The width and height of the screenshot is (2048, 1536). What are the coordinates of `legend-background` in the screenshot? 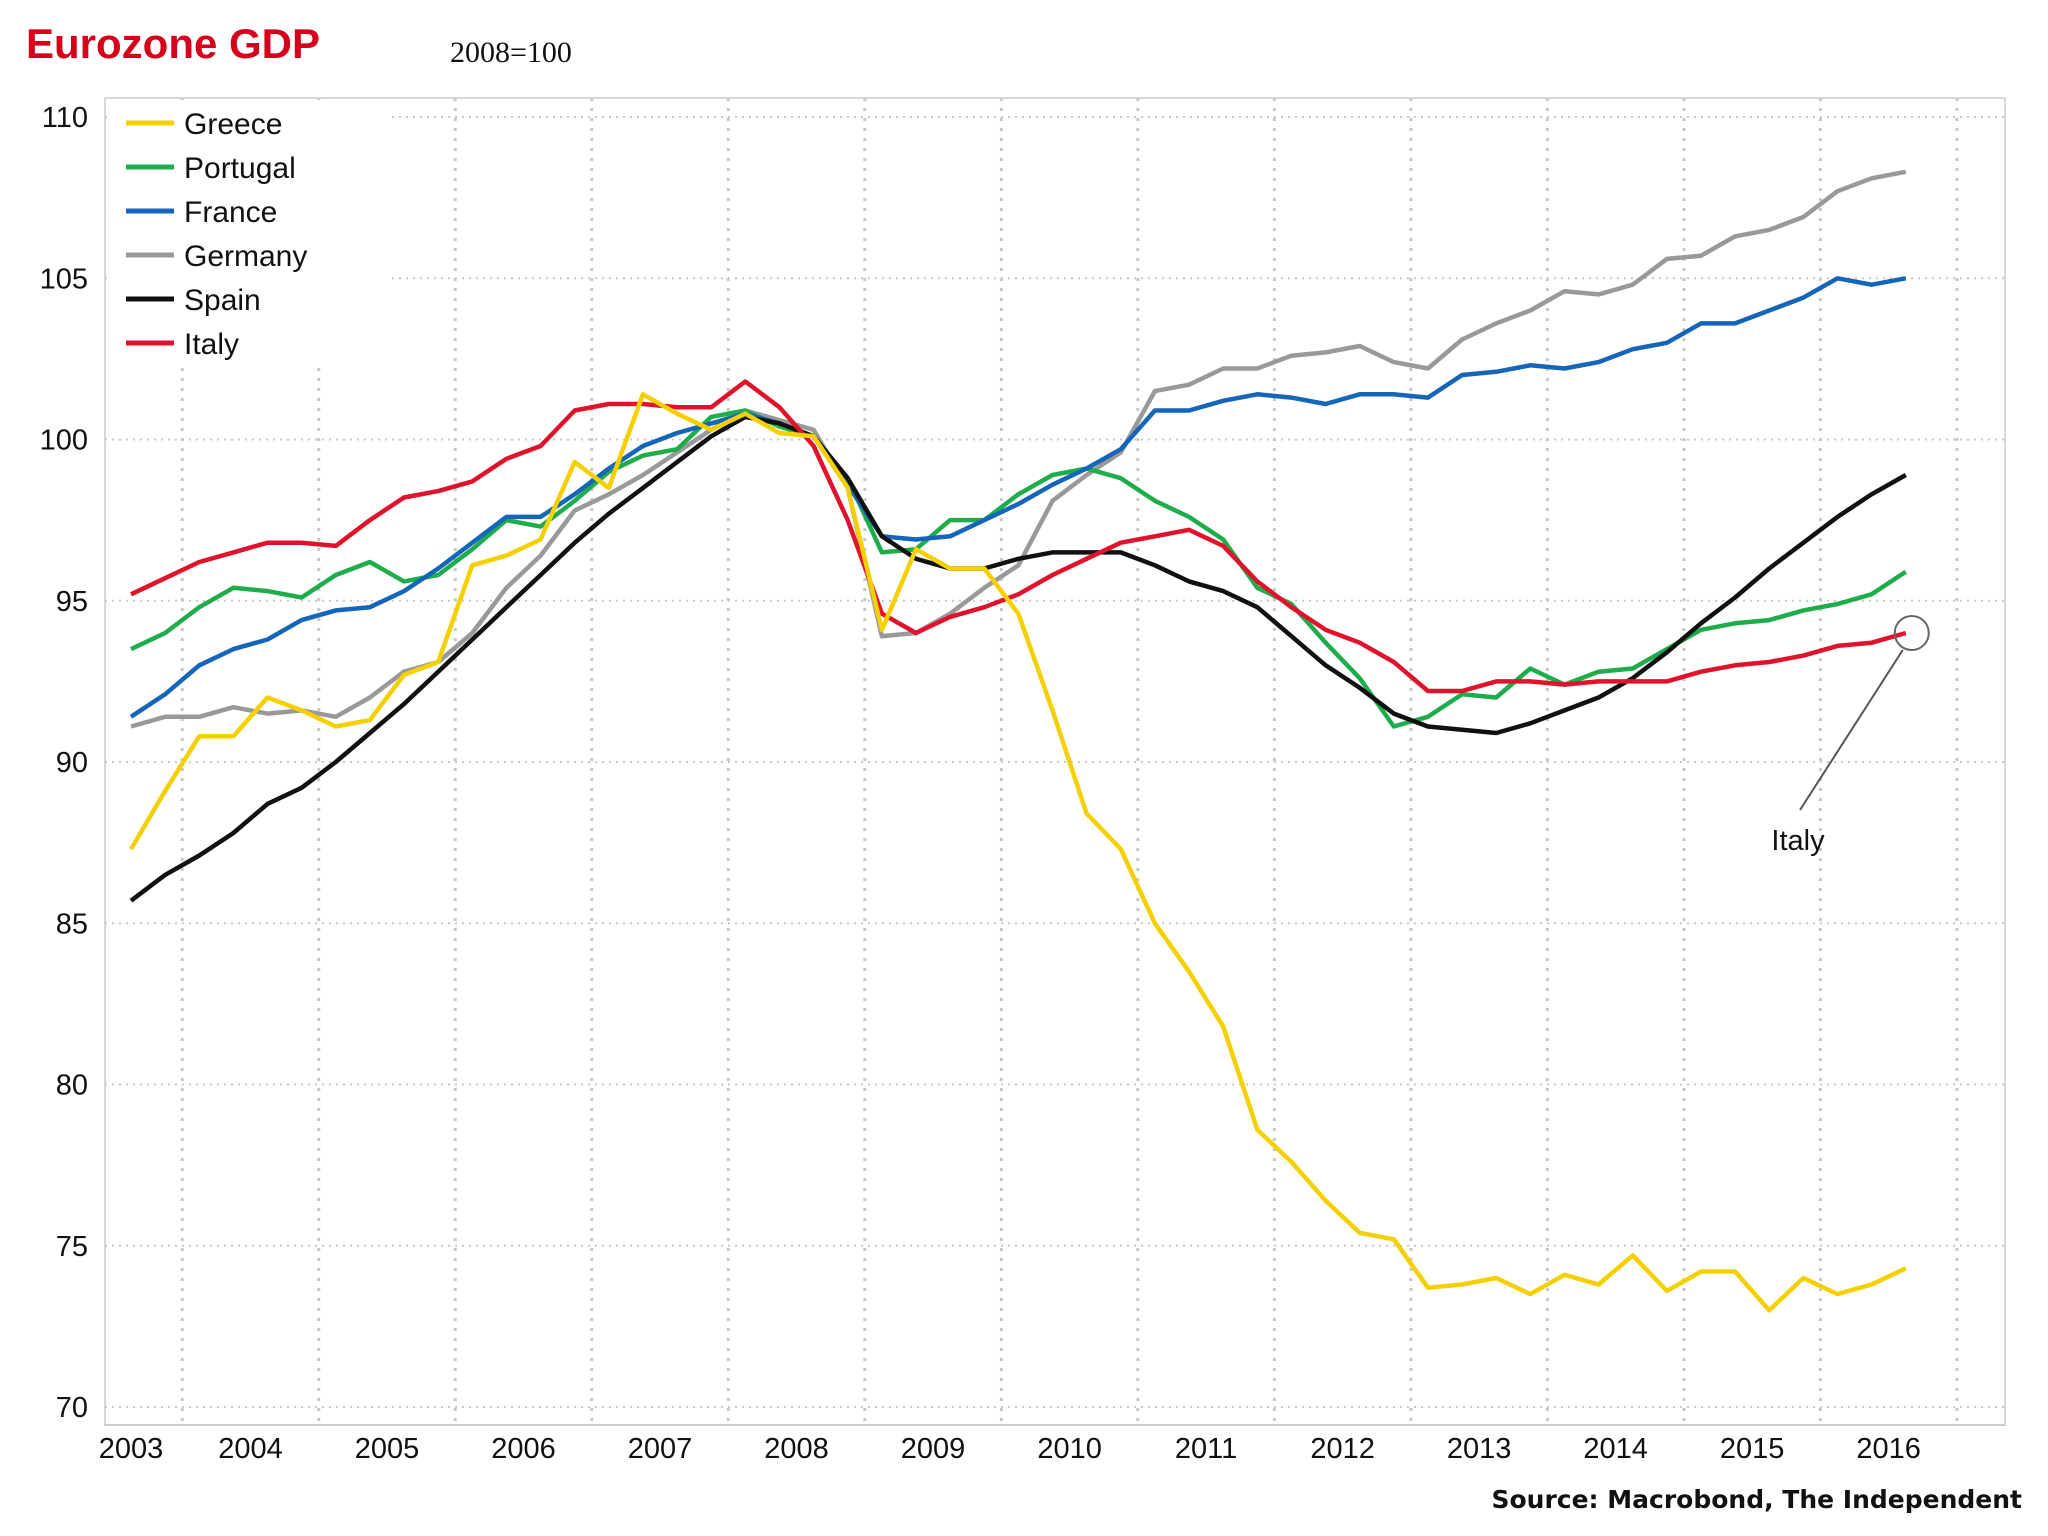 It's located at (247, 234).